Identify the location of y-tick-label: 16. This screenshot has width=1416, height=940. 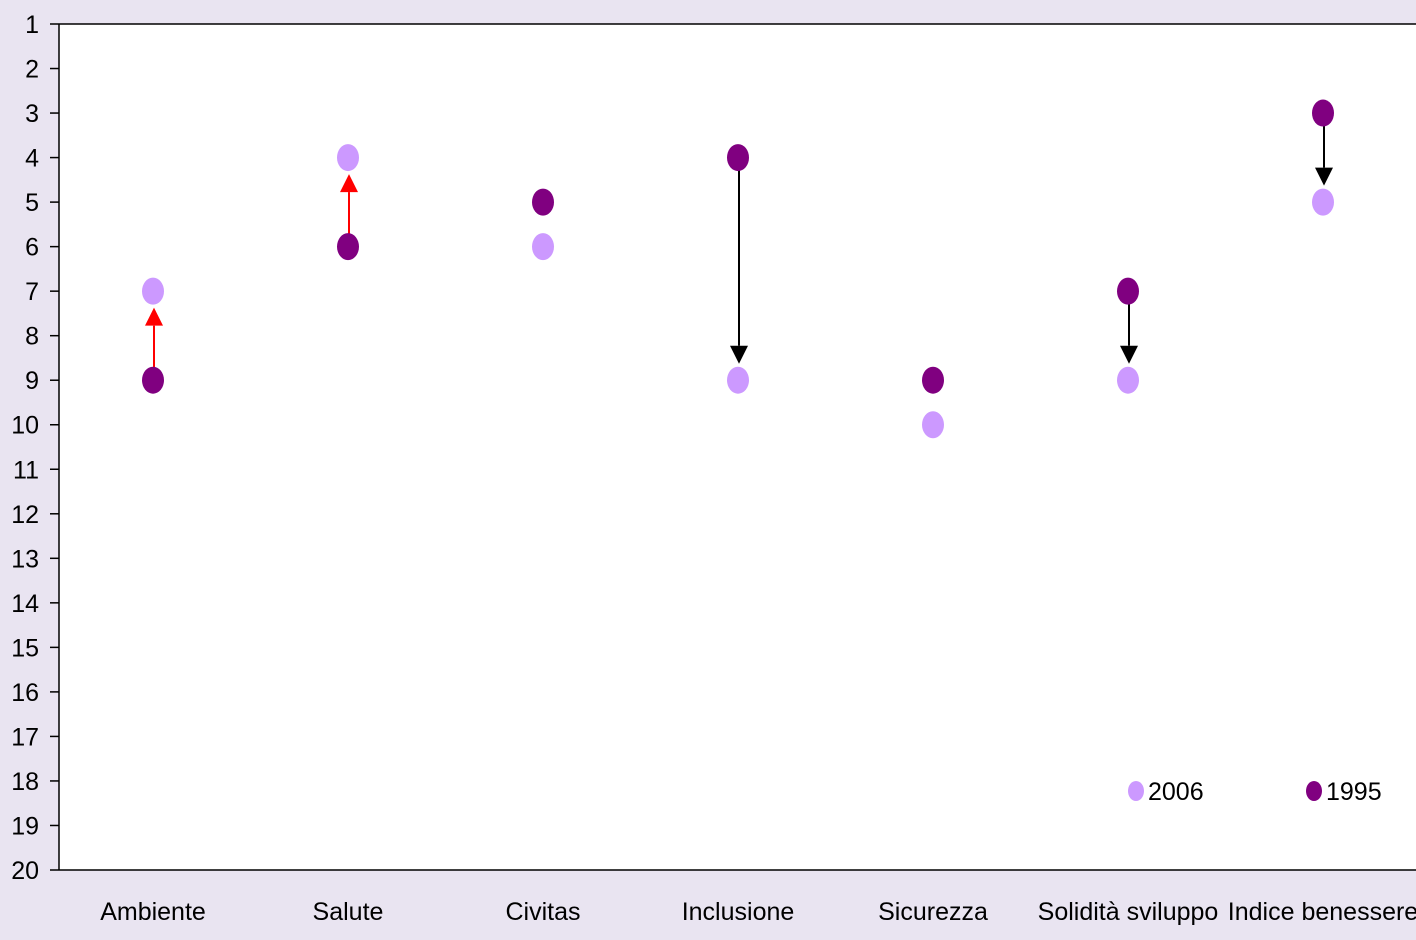
(25, 693).